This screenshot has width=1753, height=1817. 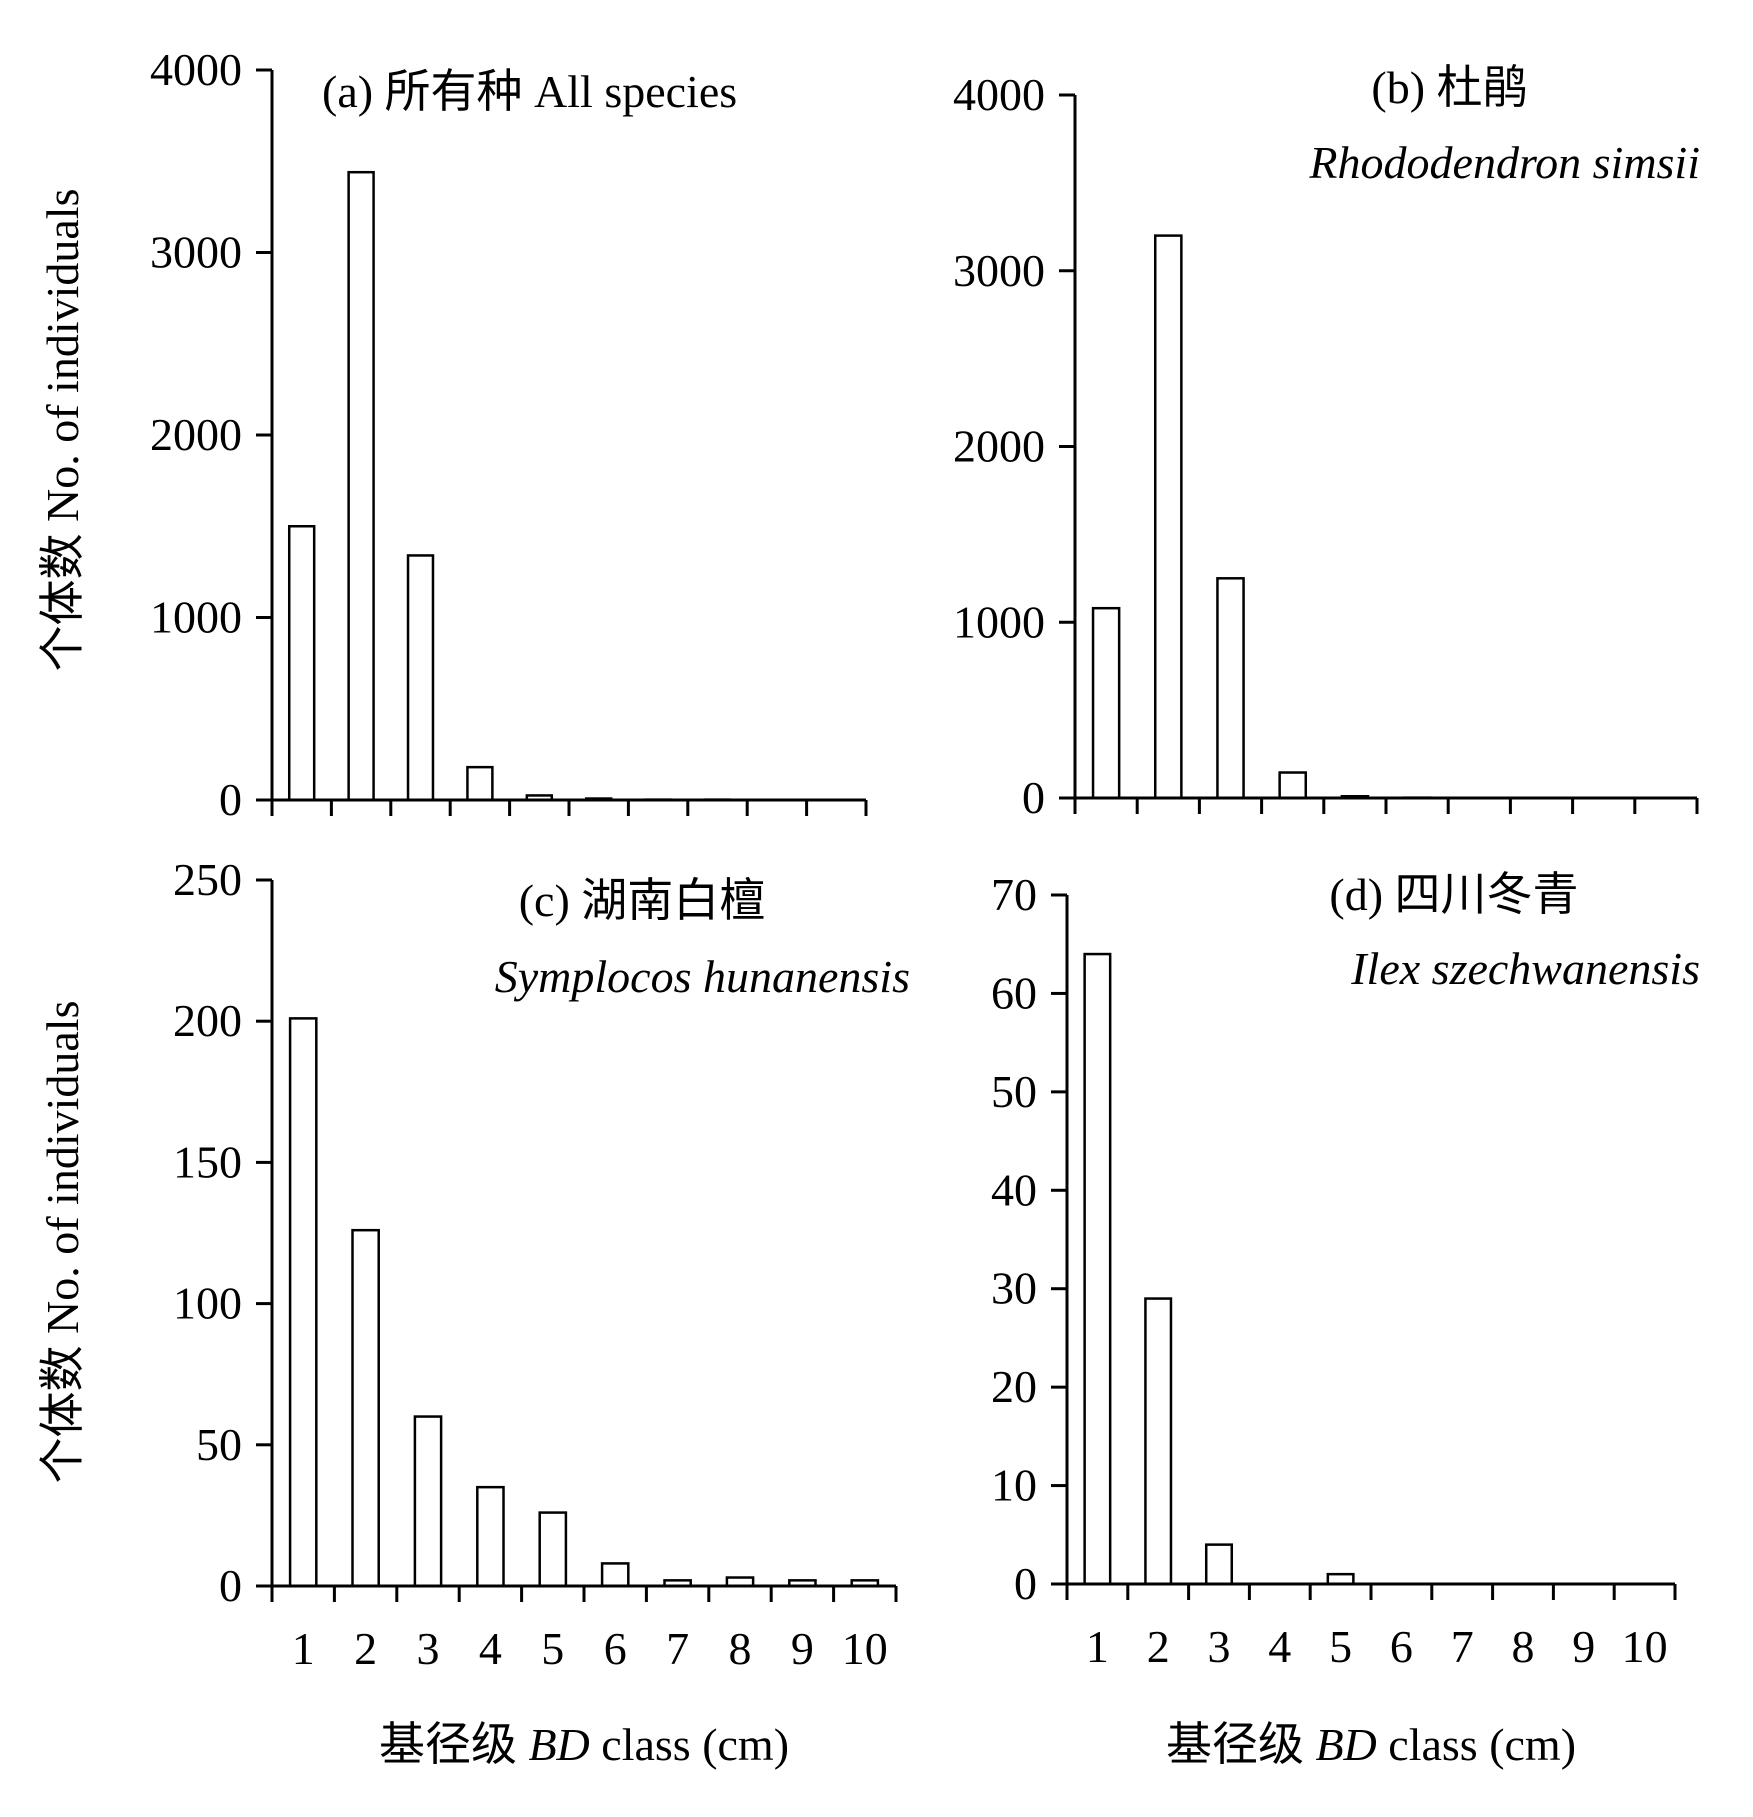 I want to click on panel-a-y-tick-label: 1000, so click(x=196, y=617).